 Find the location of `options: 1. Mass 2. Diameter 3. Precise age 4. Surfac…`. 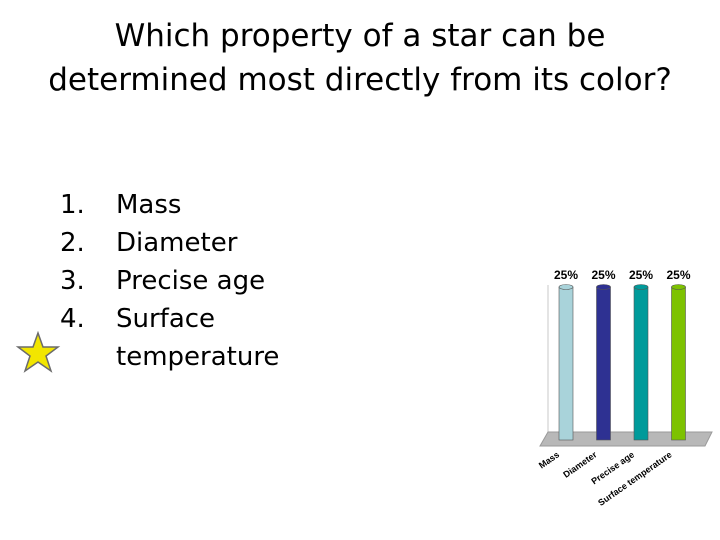

options: 1. Mass 2. Diameter 3. Precise age 4. Surfac… is located at coordinates (190, 281).